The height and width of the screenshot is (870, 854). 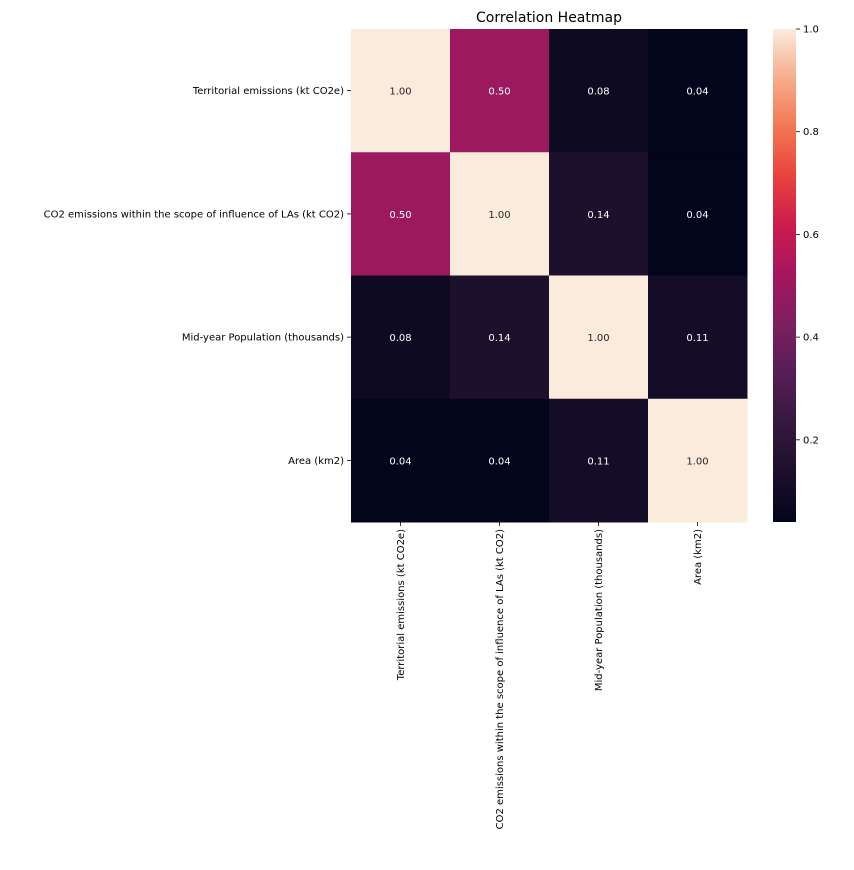 I want to click on colorbar-tick-label: 0.6, so click(x=811, y=235).